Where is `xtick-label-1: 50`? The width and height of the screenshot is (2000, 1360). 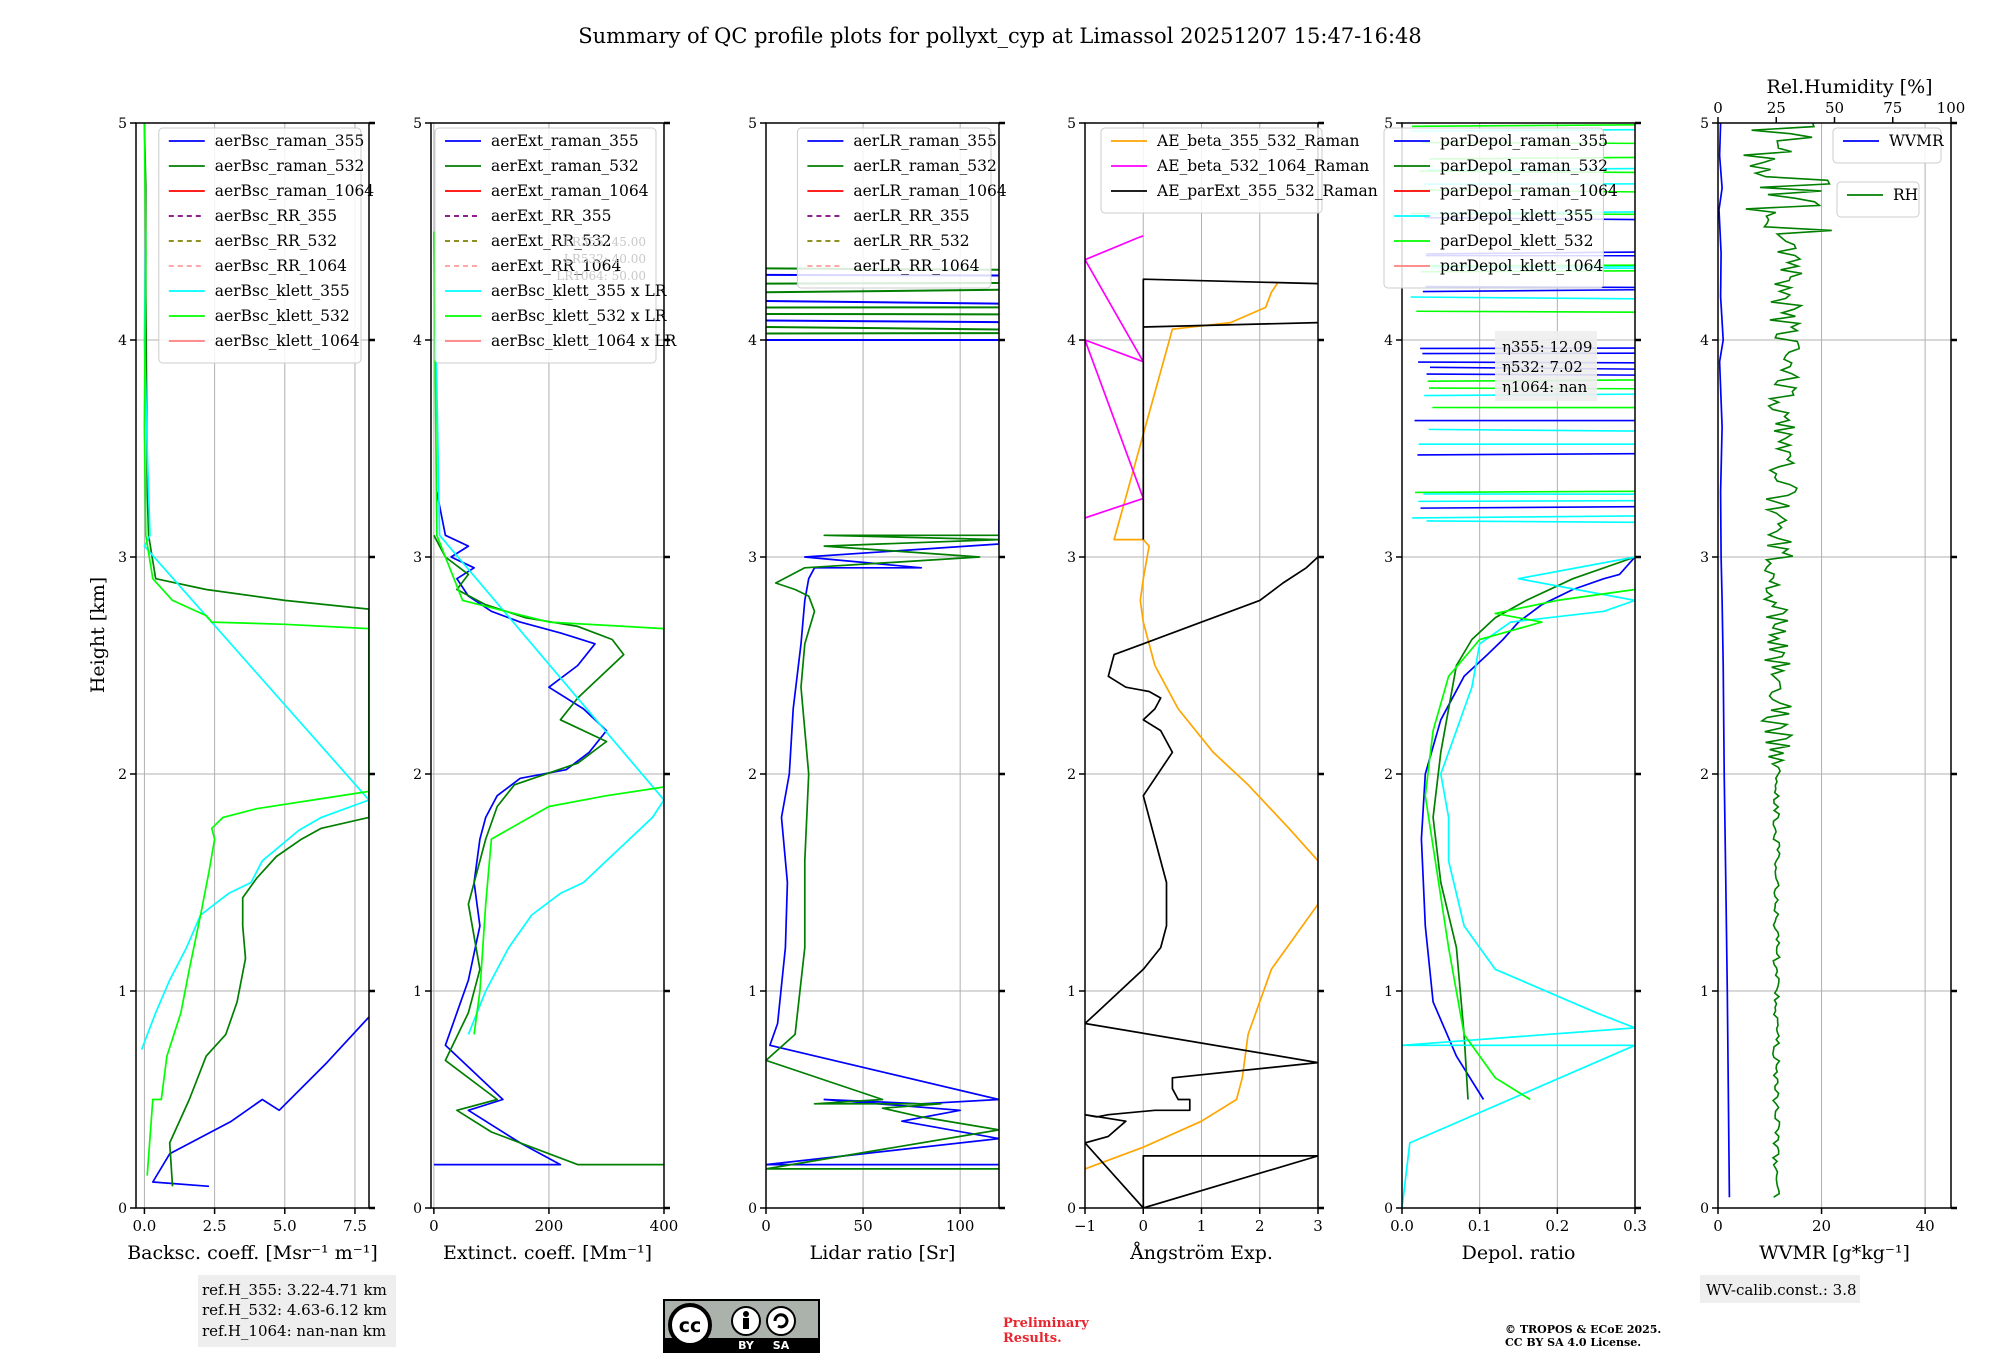
xtick-label-1: 50 is located at coordinates (863, 1226).